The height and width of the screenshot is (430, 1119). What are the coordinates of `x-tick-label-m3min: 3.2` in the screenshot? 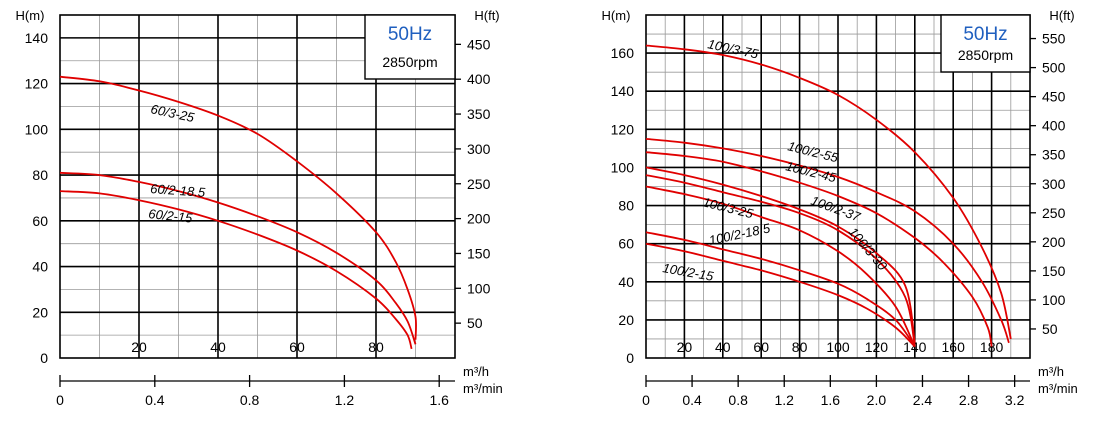 It's located at (1015, 400).